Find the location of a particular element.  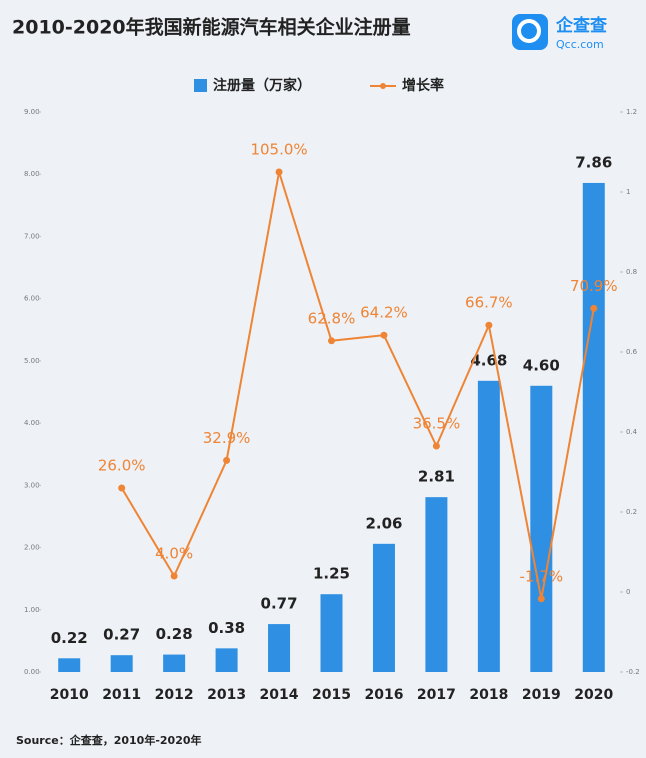

y2-tick-label: -0.2 is located at coordinates (633, 672).